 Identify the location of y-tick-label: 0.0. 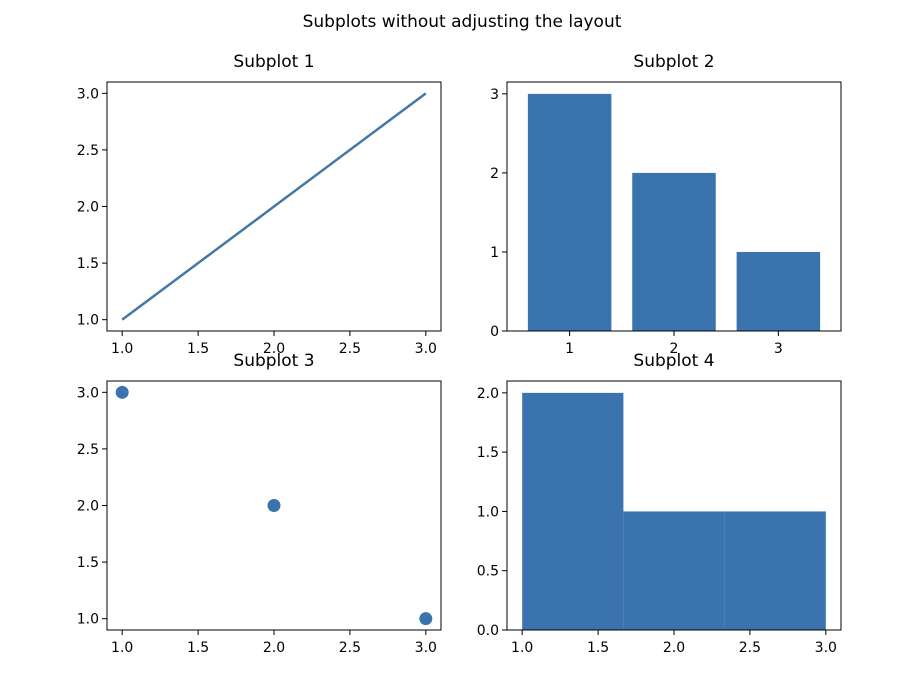
(488, 631).